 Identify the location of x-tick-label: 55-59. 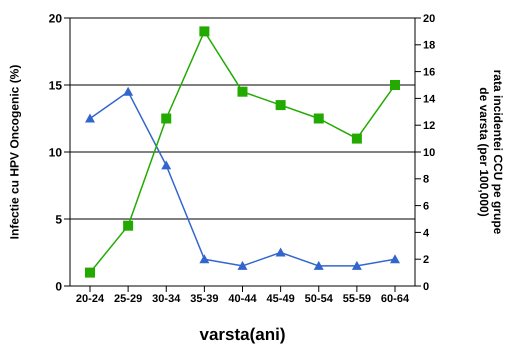
(356, 298).